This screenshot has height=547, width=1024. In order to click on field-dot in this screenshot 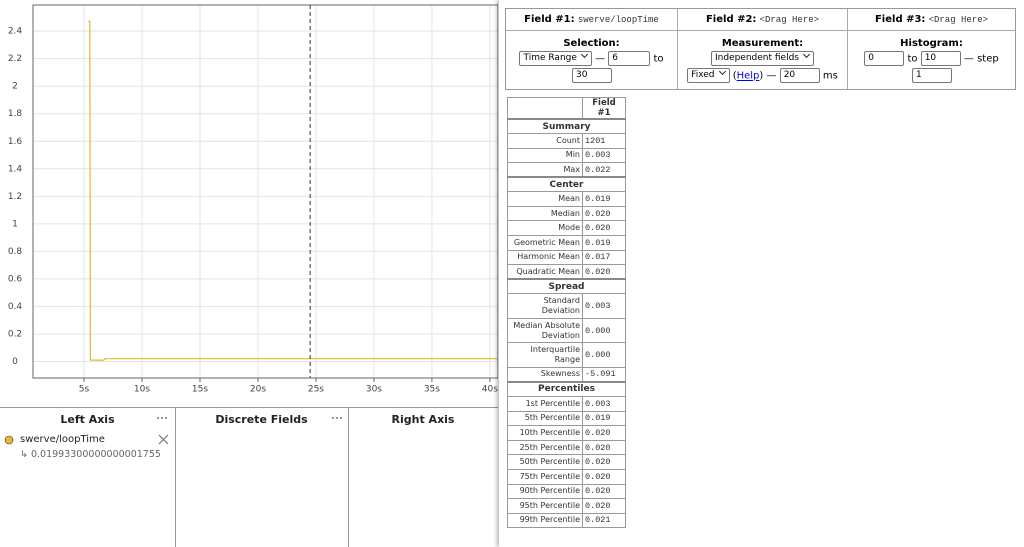, I will do `click(9, 440)`.